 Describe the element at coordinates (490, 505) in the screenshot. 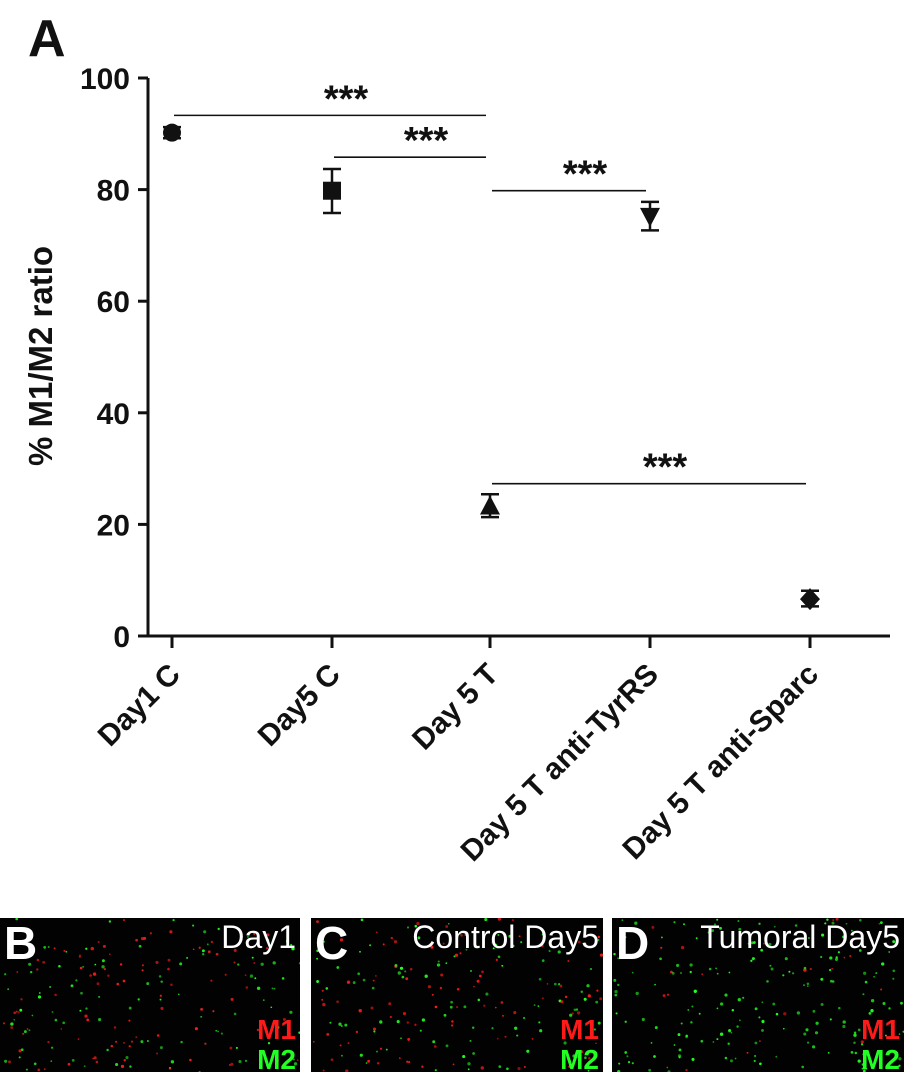

I see `data-point` at that location.